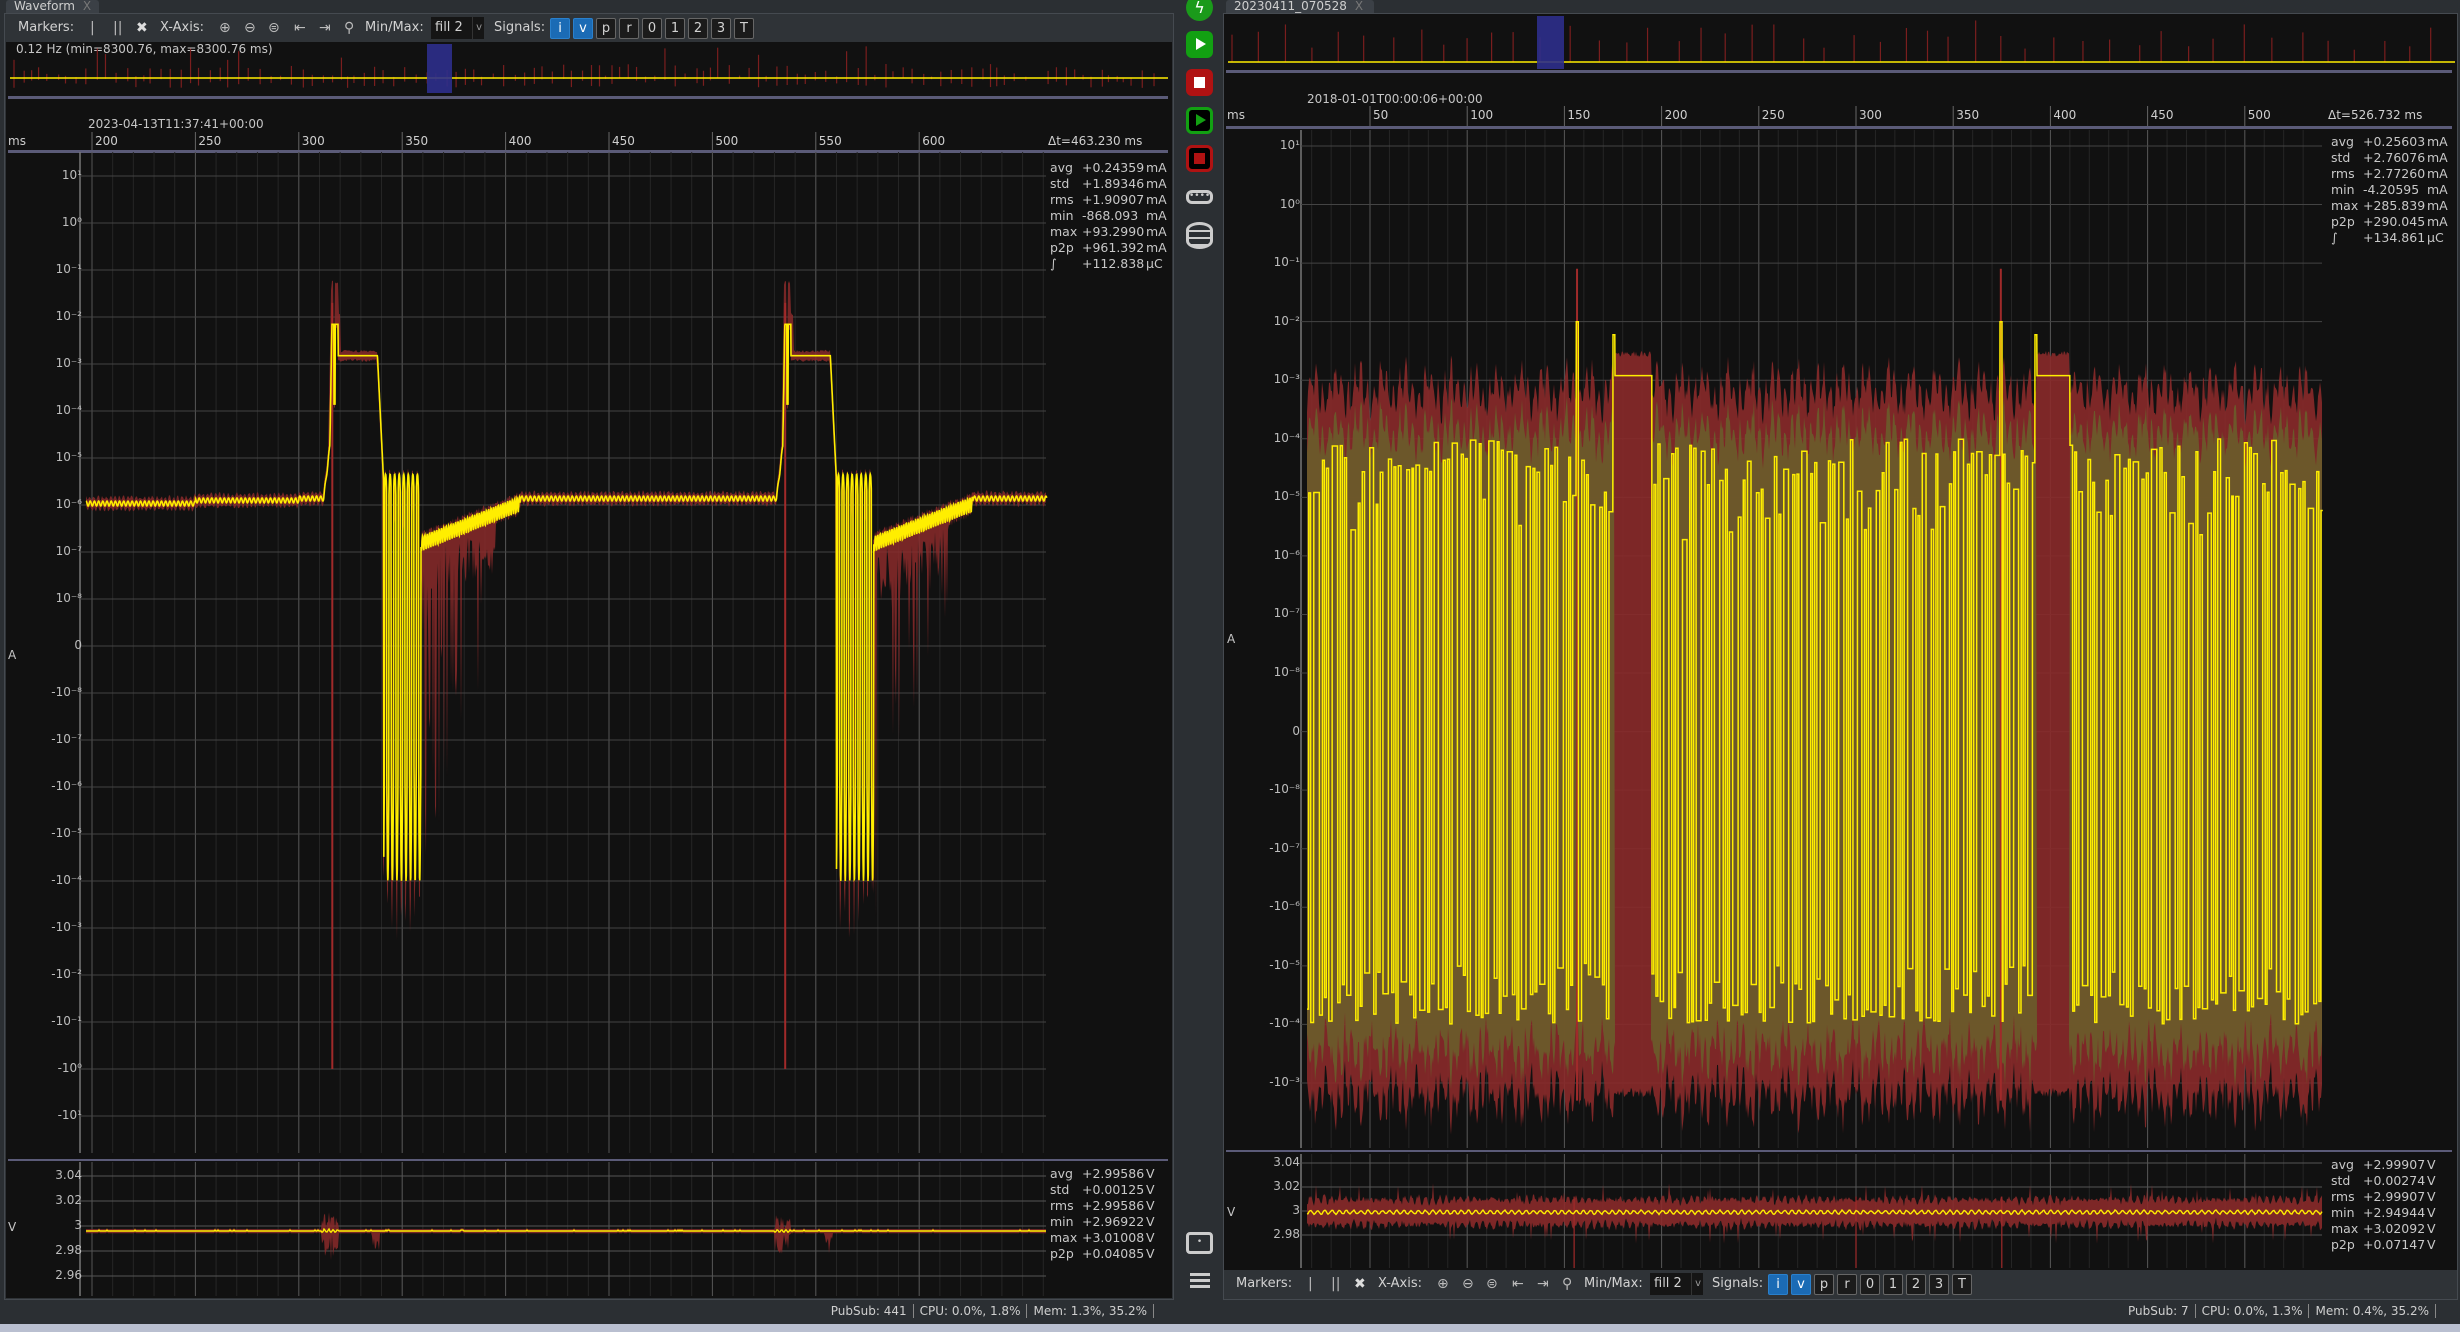 This screenshot has width=2460, height=1332. Describe the element at coordinates (66, 974) in the screenshot. I see `y-tick-label: -10⁻²` at that location.